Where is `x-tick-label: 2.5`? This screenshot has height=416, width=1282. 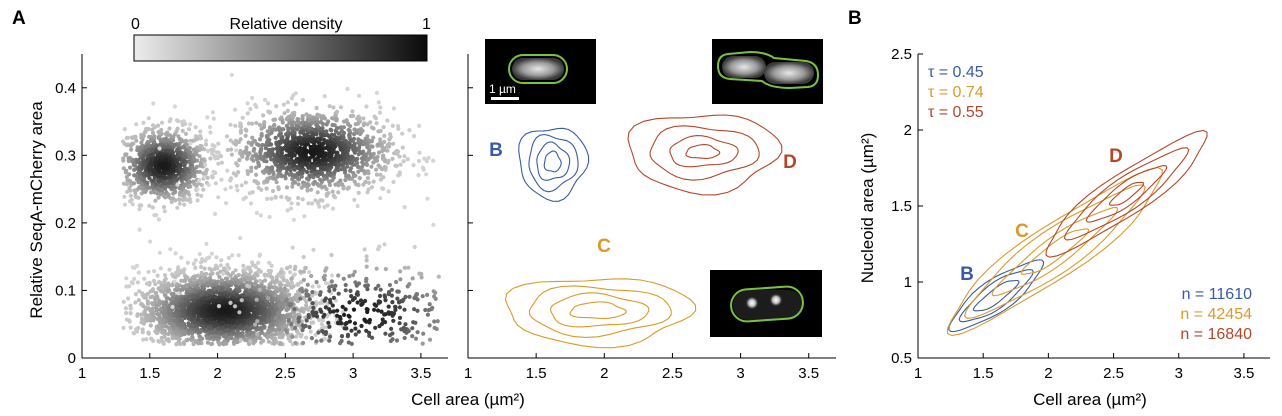 x-tick-label: 2.5 is located at coordinates (672, 373).